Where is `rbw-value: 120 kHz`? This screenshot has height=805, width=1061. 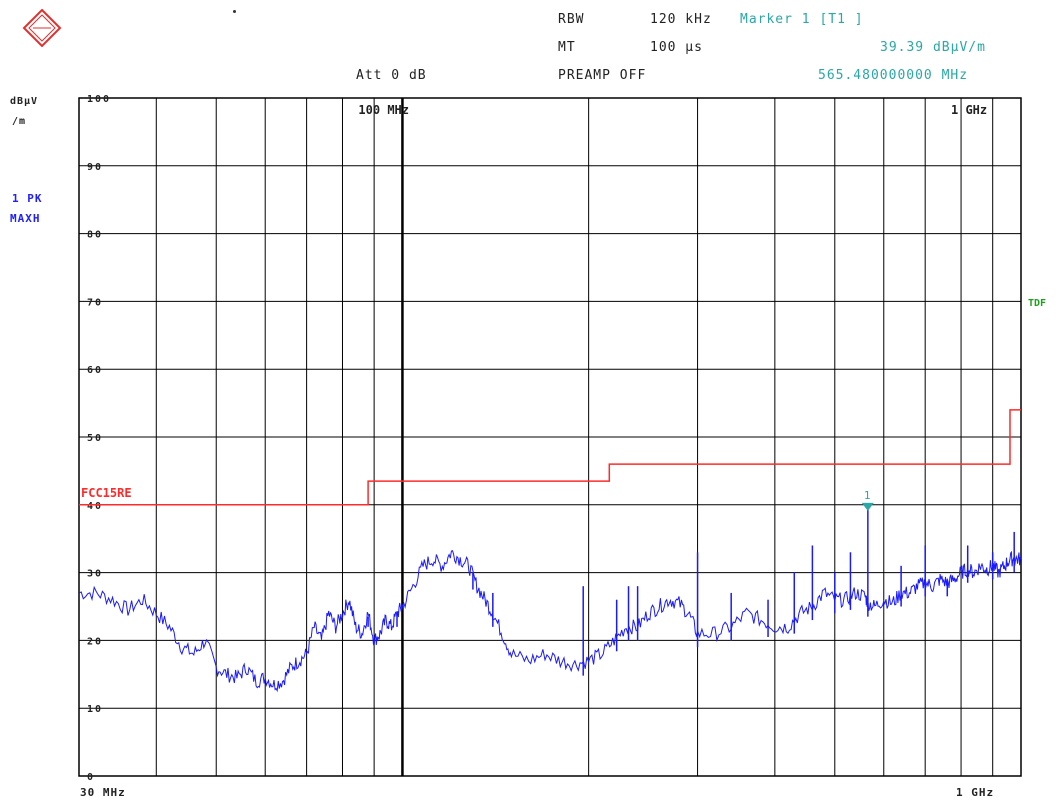 rbw-value: 120 kHz is located at coordinates (681, 19).